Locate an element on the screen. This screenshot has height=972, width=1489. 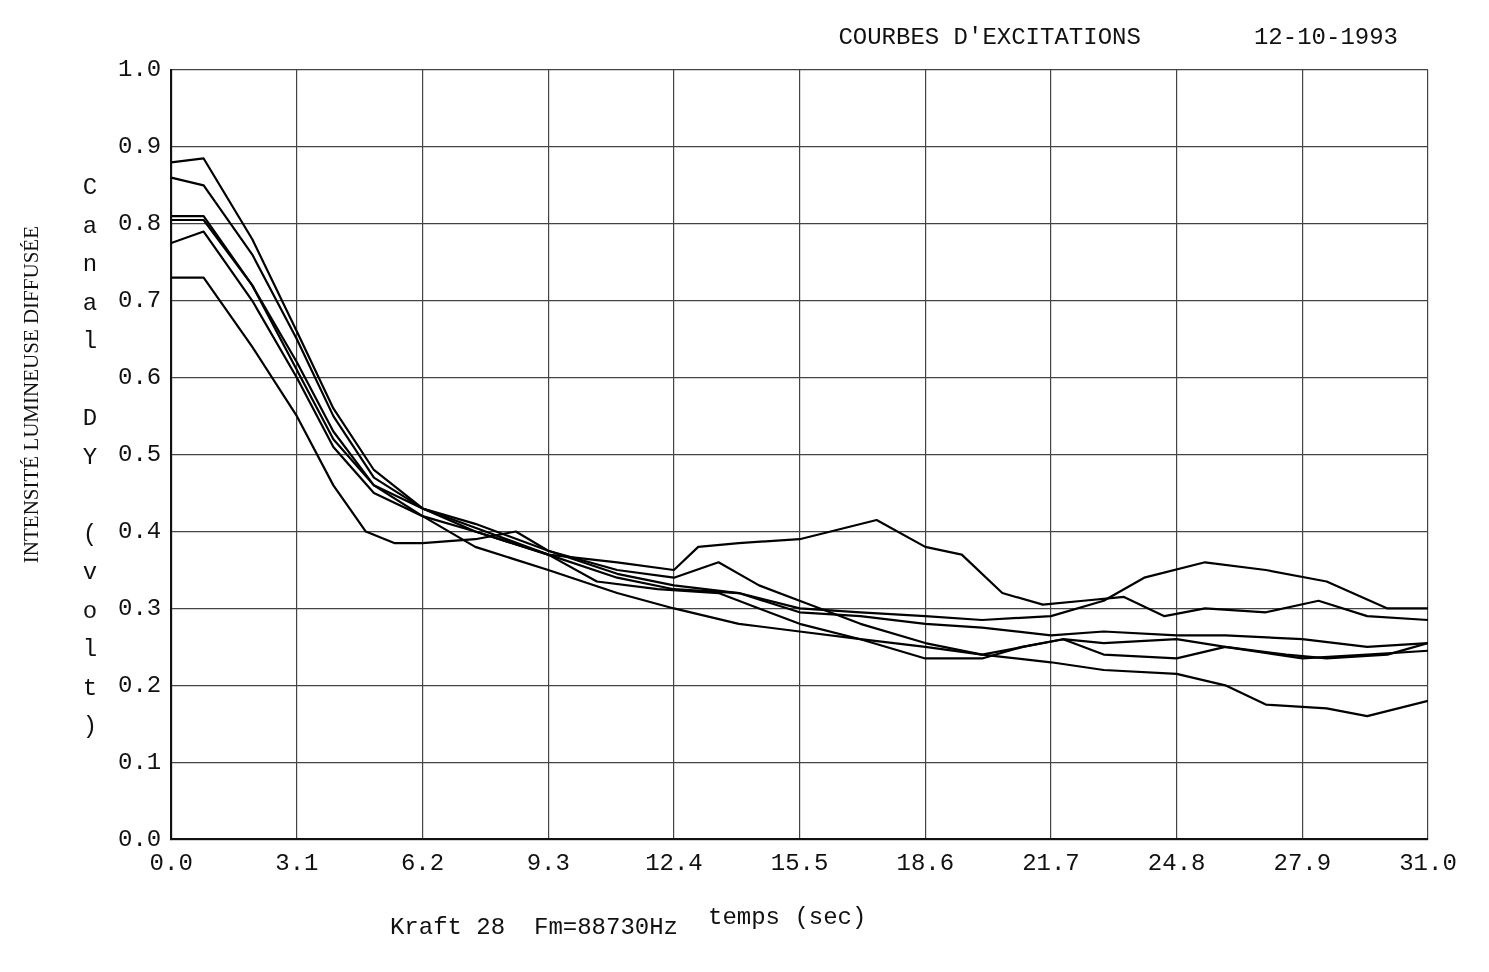
x-tick-label: 9.3 is located at coordinates (548, 863).